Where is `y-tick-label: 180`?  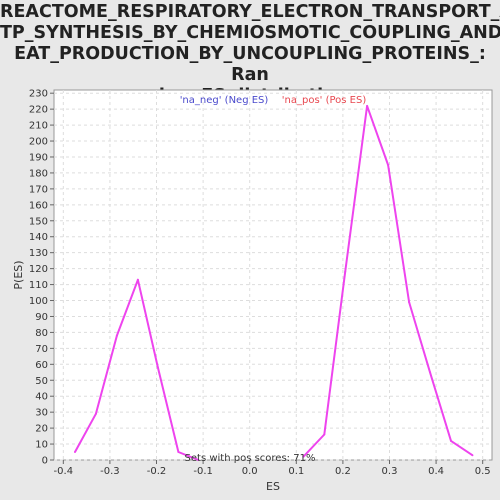 y-tick-label: 180 is located at coordinates (38, 173).